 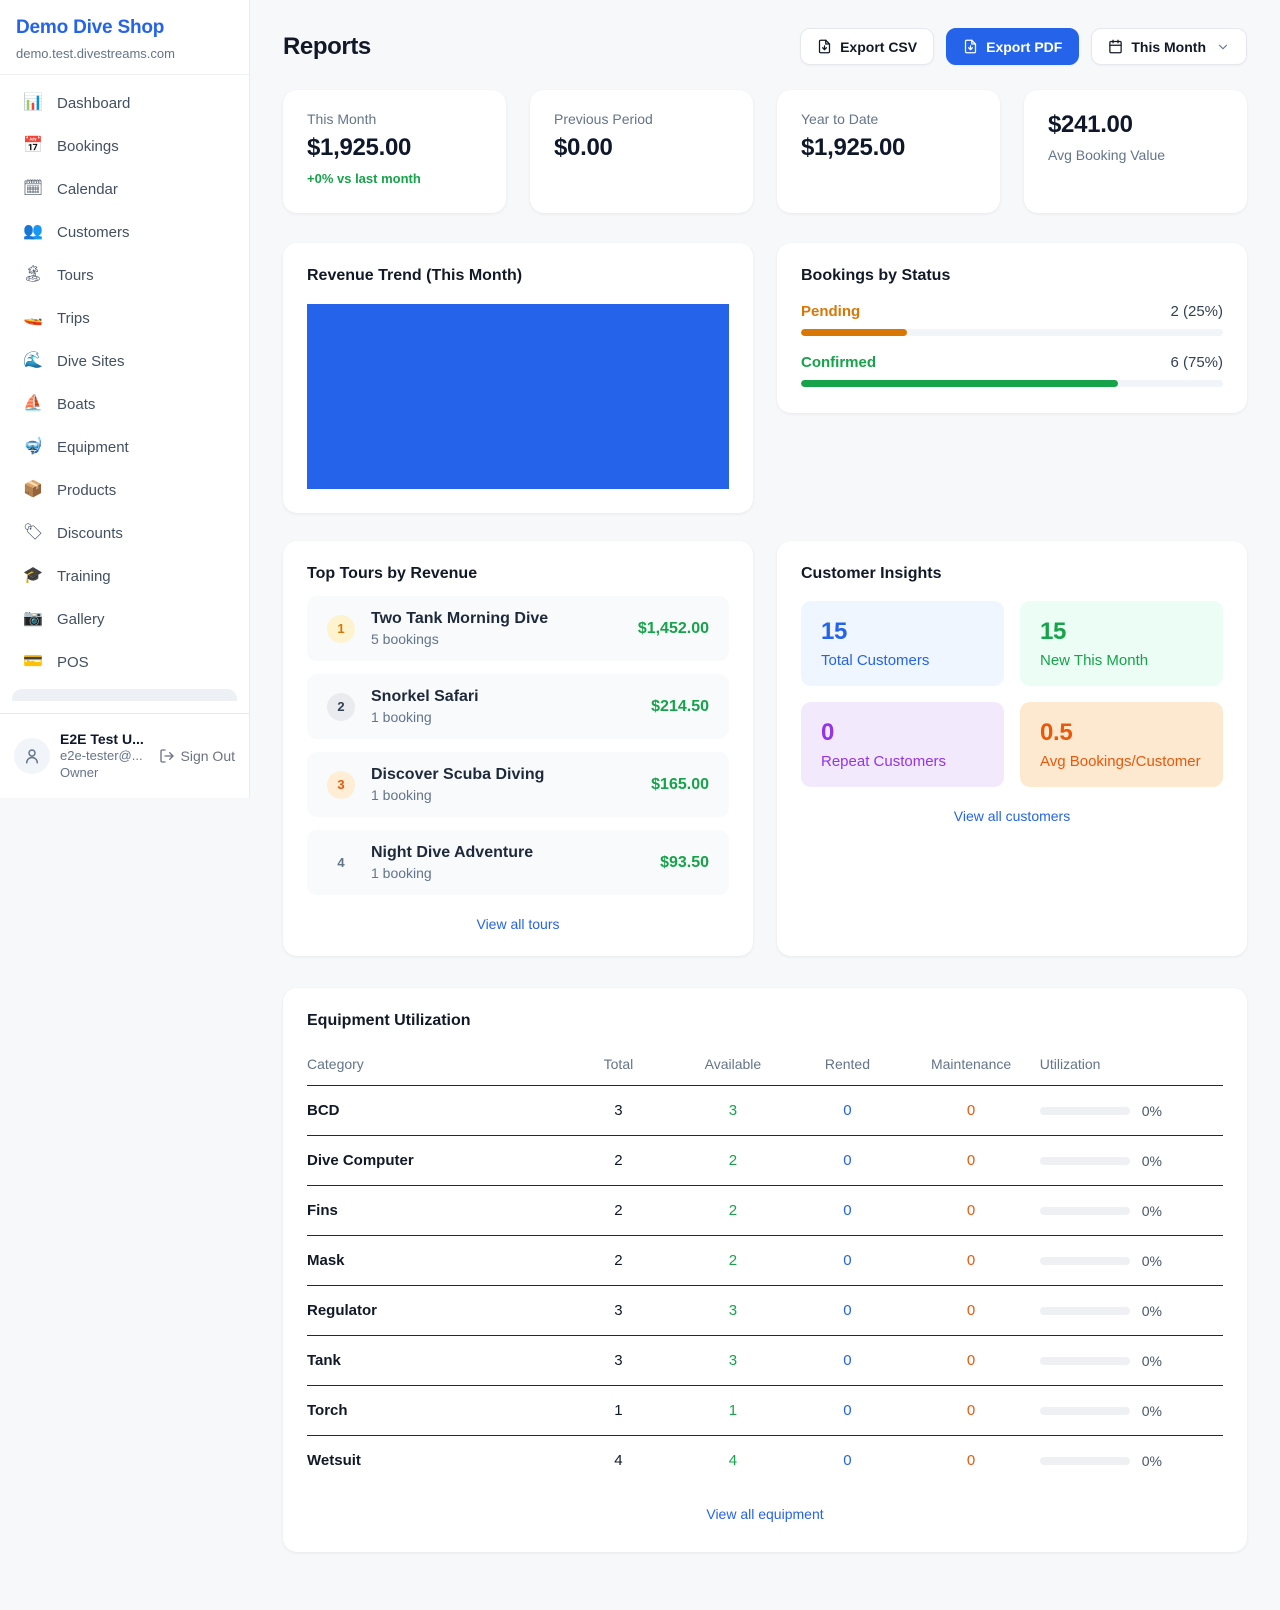 I want to click on sidebar-item-calendar: 🗓 Calendar, so click(x=124, y=189).